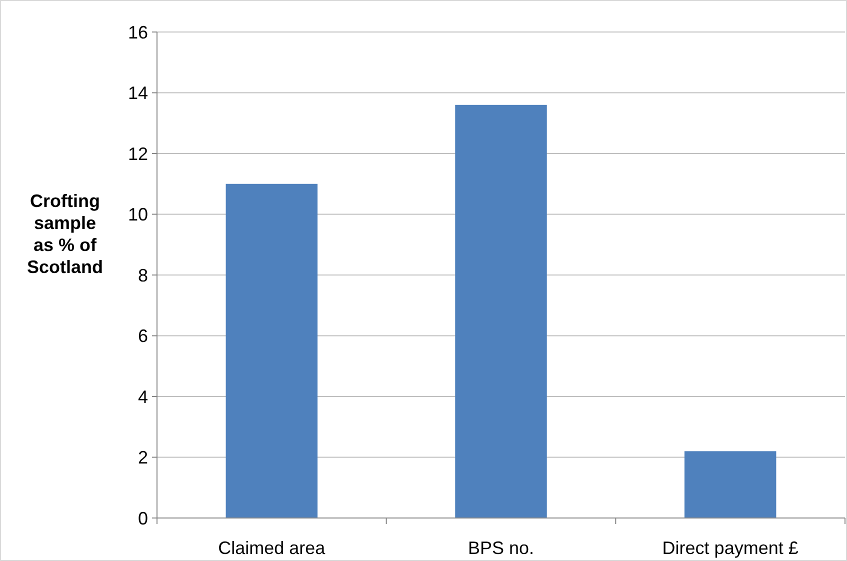  I want to click on y-tick-label: 0, so click(143, 518).